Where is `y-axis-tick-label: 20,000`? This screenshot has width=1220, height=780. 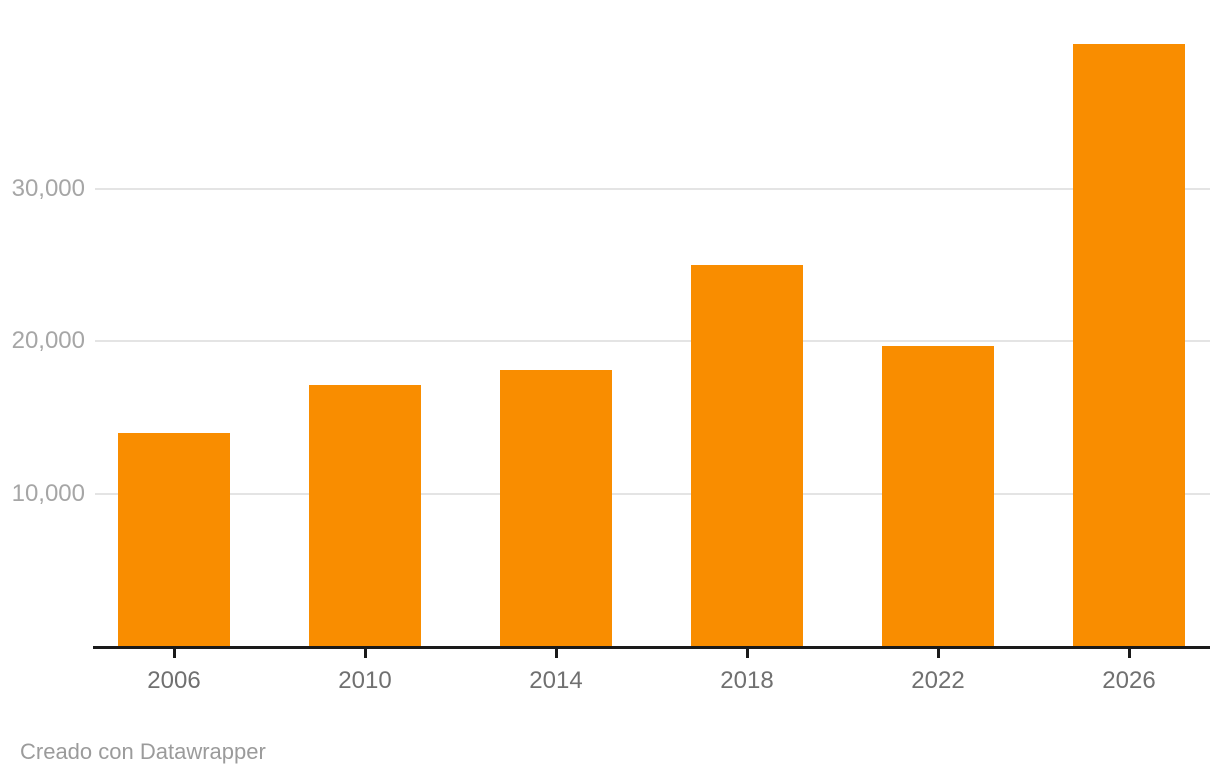
y-axis-tick-label: 20,000 is located at coordinates (48, 340).